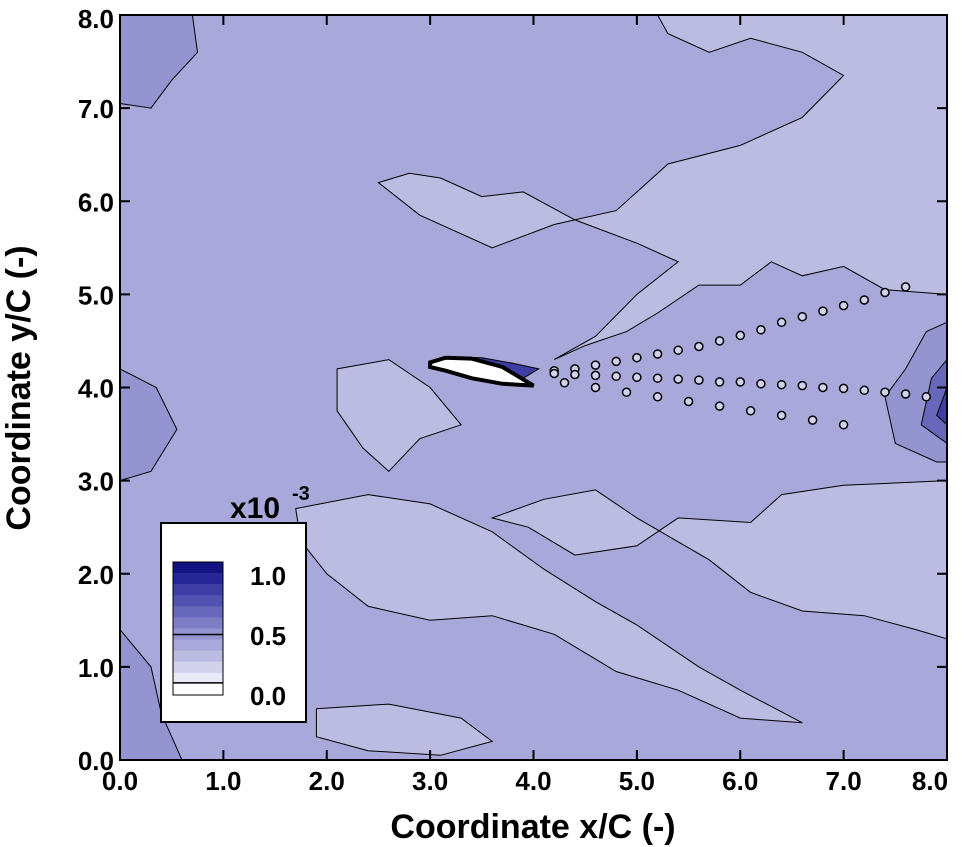 This screenshot has height=847, width=969. Describe the element at coordinates (268, 696) in the screenshot. I see `legend-label-min: 0.0` at that location.